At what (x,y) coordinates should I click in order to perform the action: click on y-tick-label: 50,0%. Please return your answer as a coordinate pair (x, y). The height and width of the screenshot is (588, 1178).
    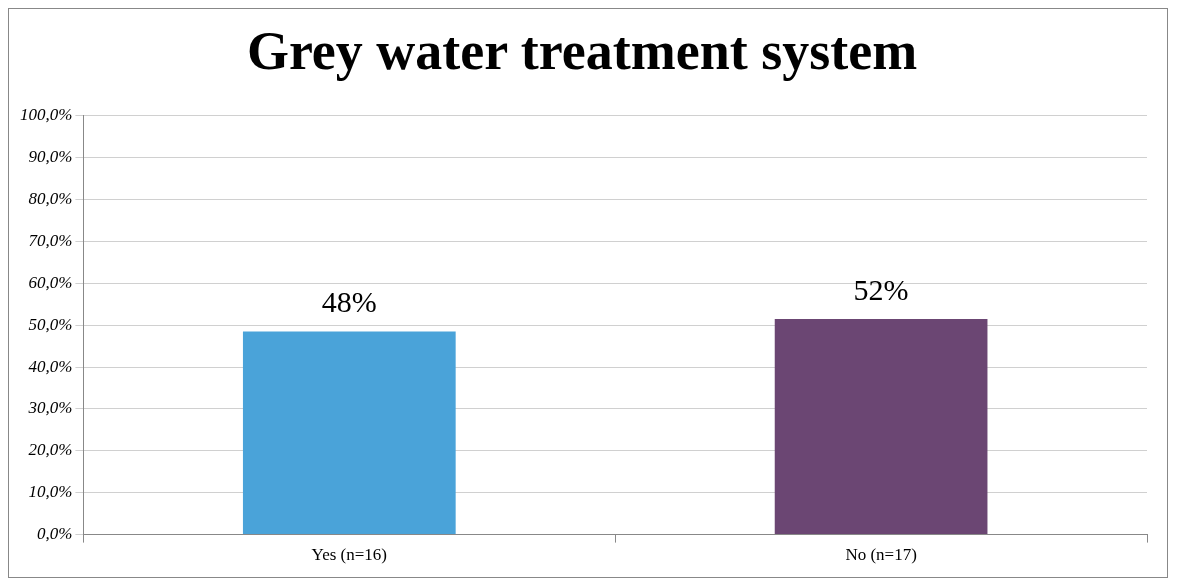
    Looking at the image, I should click on (50, 324).